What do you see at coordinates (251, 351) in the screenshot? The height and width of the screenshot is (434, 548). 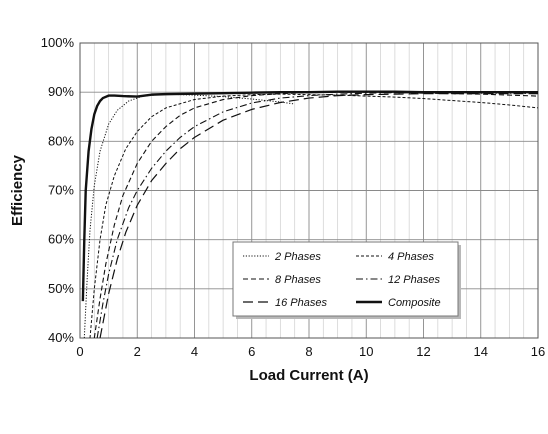 I see `x-tick-label: 6` at bounding box center [251, 351].